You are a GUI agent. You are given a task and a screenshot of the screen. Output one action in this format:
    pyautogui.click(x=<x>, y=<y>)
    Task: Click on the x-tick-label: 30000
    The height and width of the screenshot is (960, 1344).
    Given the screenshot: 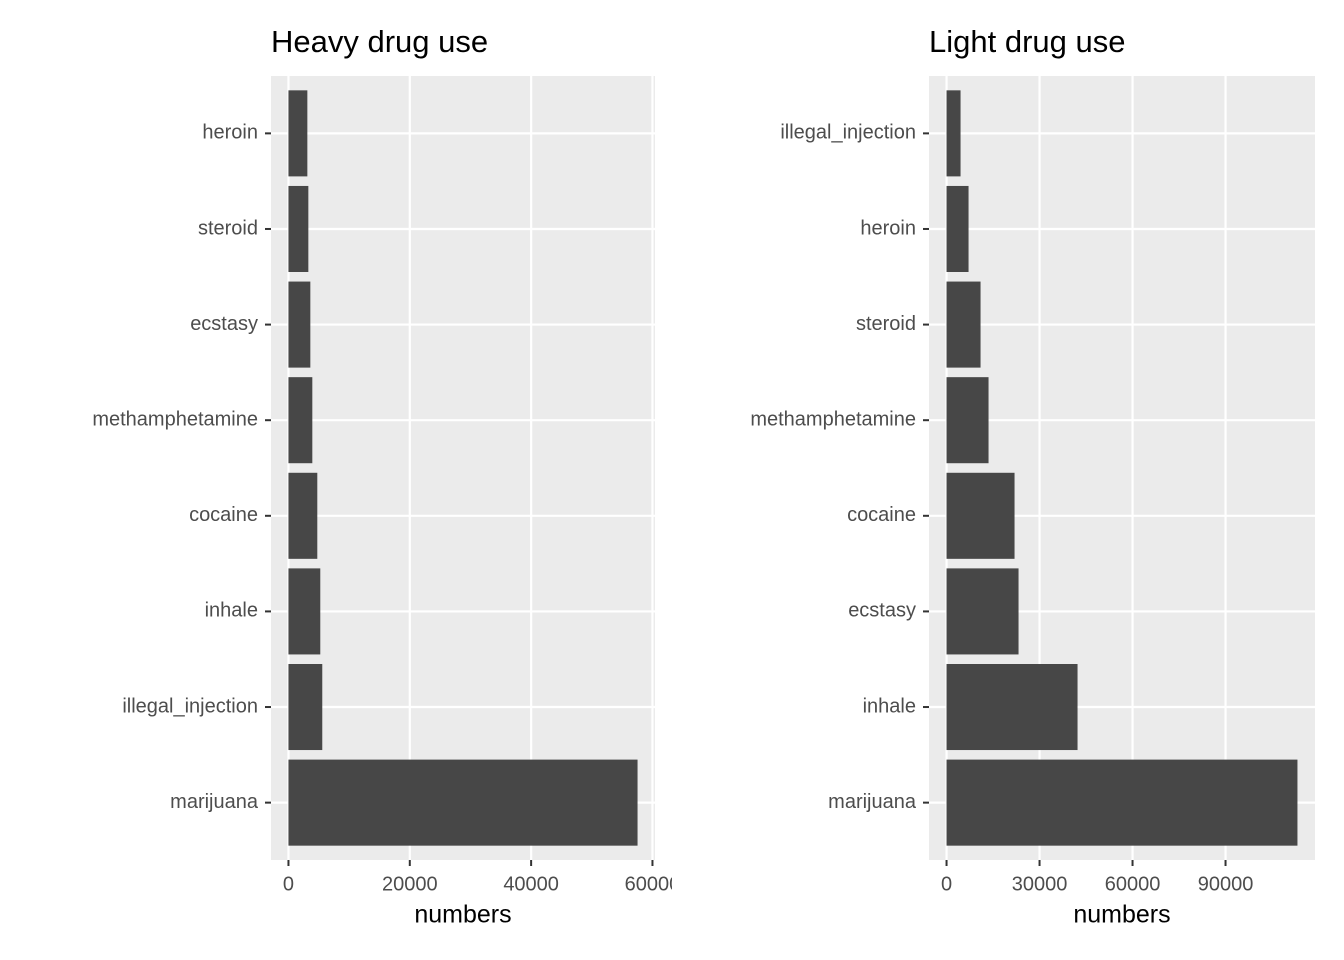 What is the action you would take?
    pyautogui.click(x=1040, y=884)
    